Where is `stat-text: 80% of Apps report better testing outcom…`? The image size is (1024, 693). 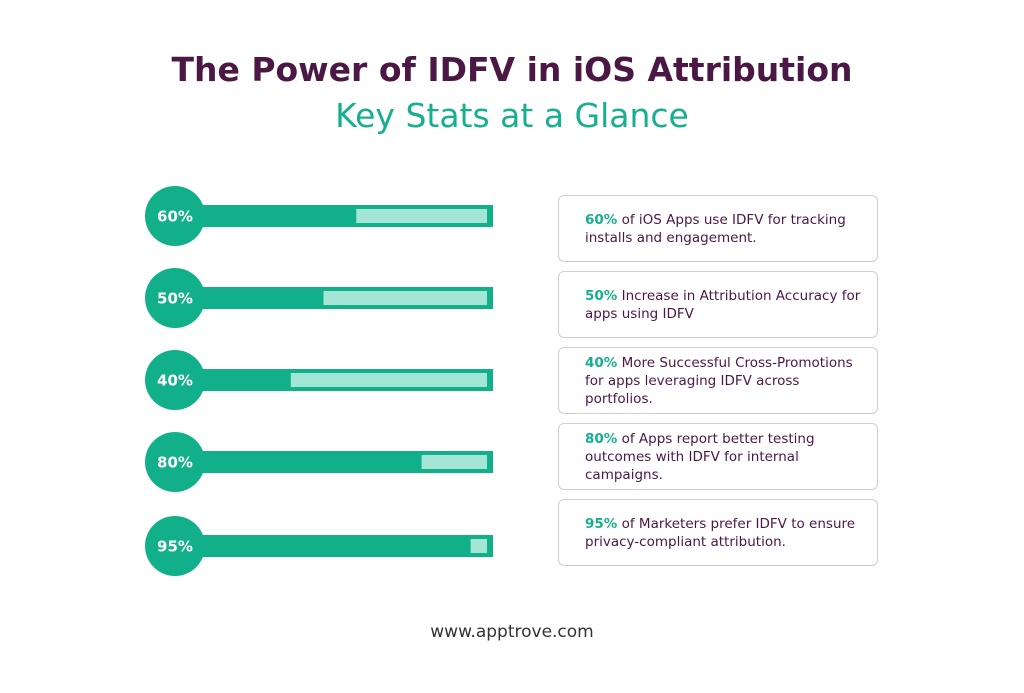
stat-text: 80% of Apps report better testing outcom… is located at coordinates (726, 457).